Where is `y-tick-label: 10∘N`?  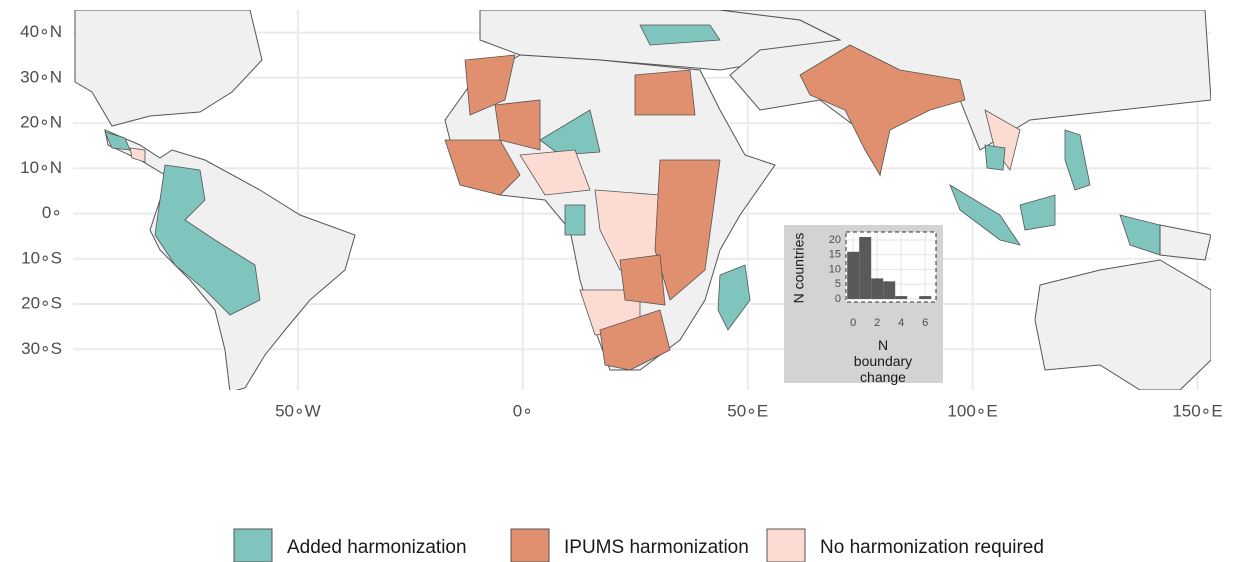
y-tick-label: 10∘N is located at coordinates (41, 167).